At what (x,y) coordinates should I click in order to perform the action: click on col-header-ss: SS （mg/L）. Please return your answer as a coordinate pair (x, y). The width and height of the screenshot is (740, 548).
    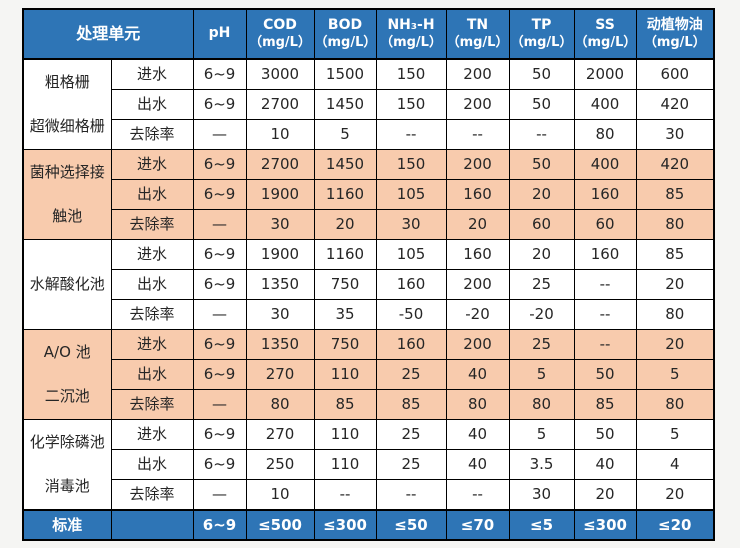
    Looking at the image, I should click on (605, 34).